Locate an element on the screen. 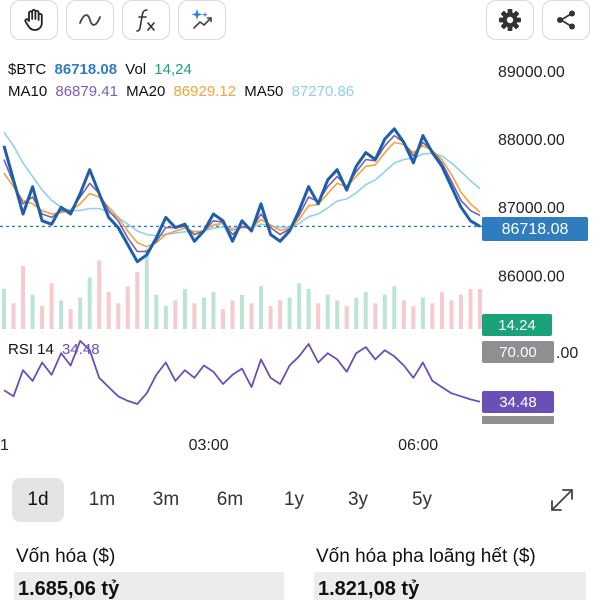  svg-text:$BTC 86718.08 Vol: $BTC 86718.08 Vol 14,24 is located at coordinates (100, 69).